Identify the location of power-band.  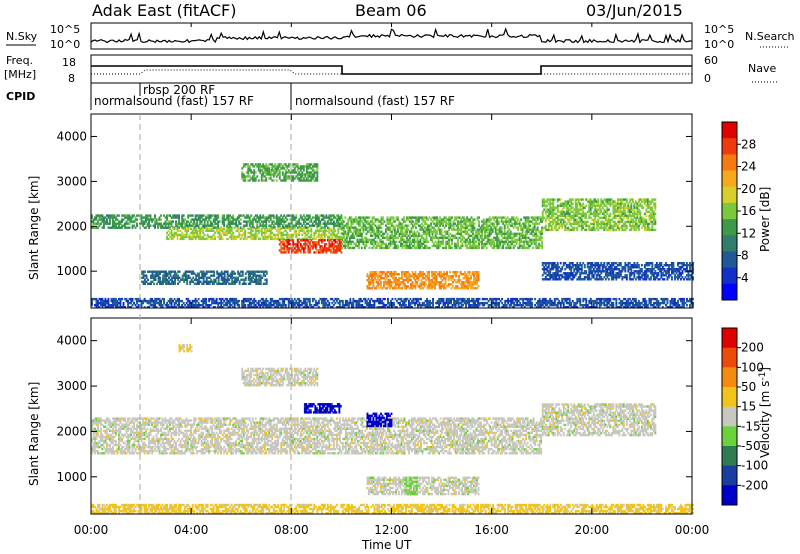
(310, 246).